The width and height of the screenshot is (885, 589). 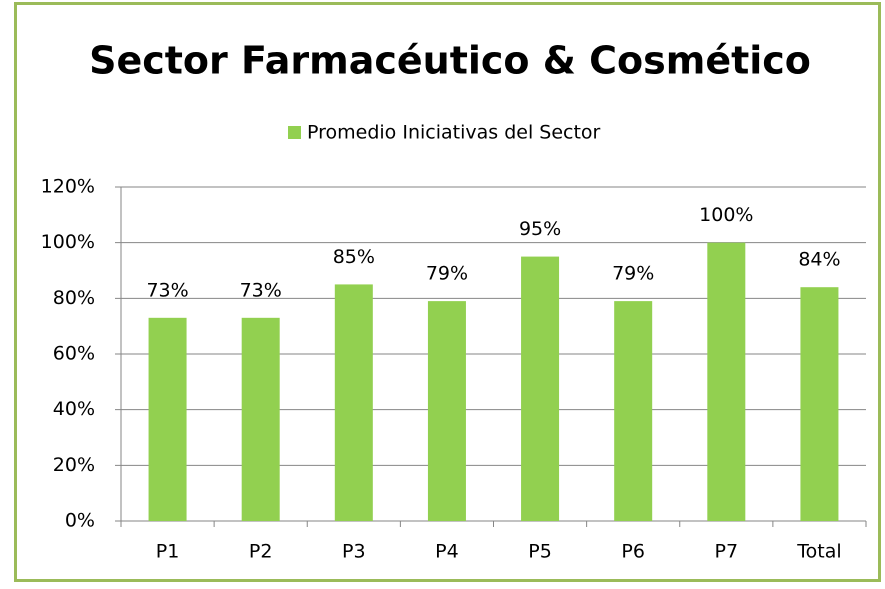 What do you see at coordinates (68, 242) in the screenshot?
I see `y-tick-label: 100%` at bounding box center [68, 242].